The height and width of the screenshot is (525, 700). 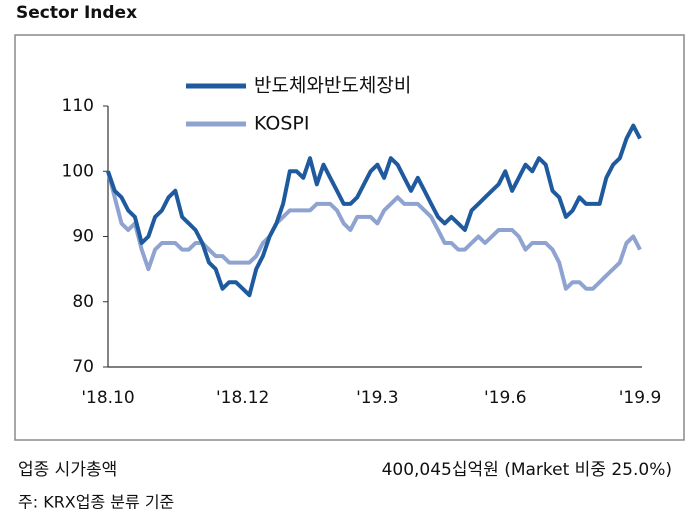 What do you see at coordinates (377, 398) in the screenshot?
I see `x-tick-label: '19.3` at bounding box center [377, 398].